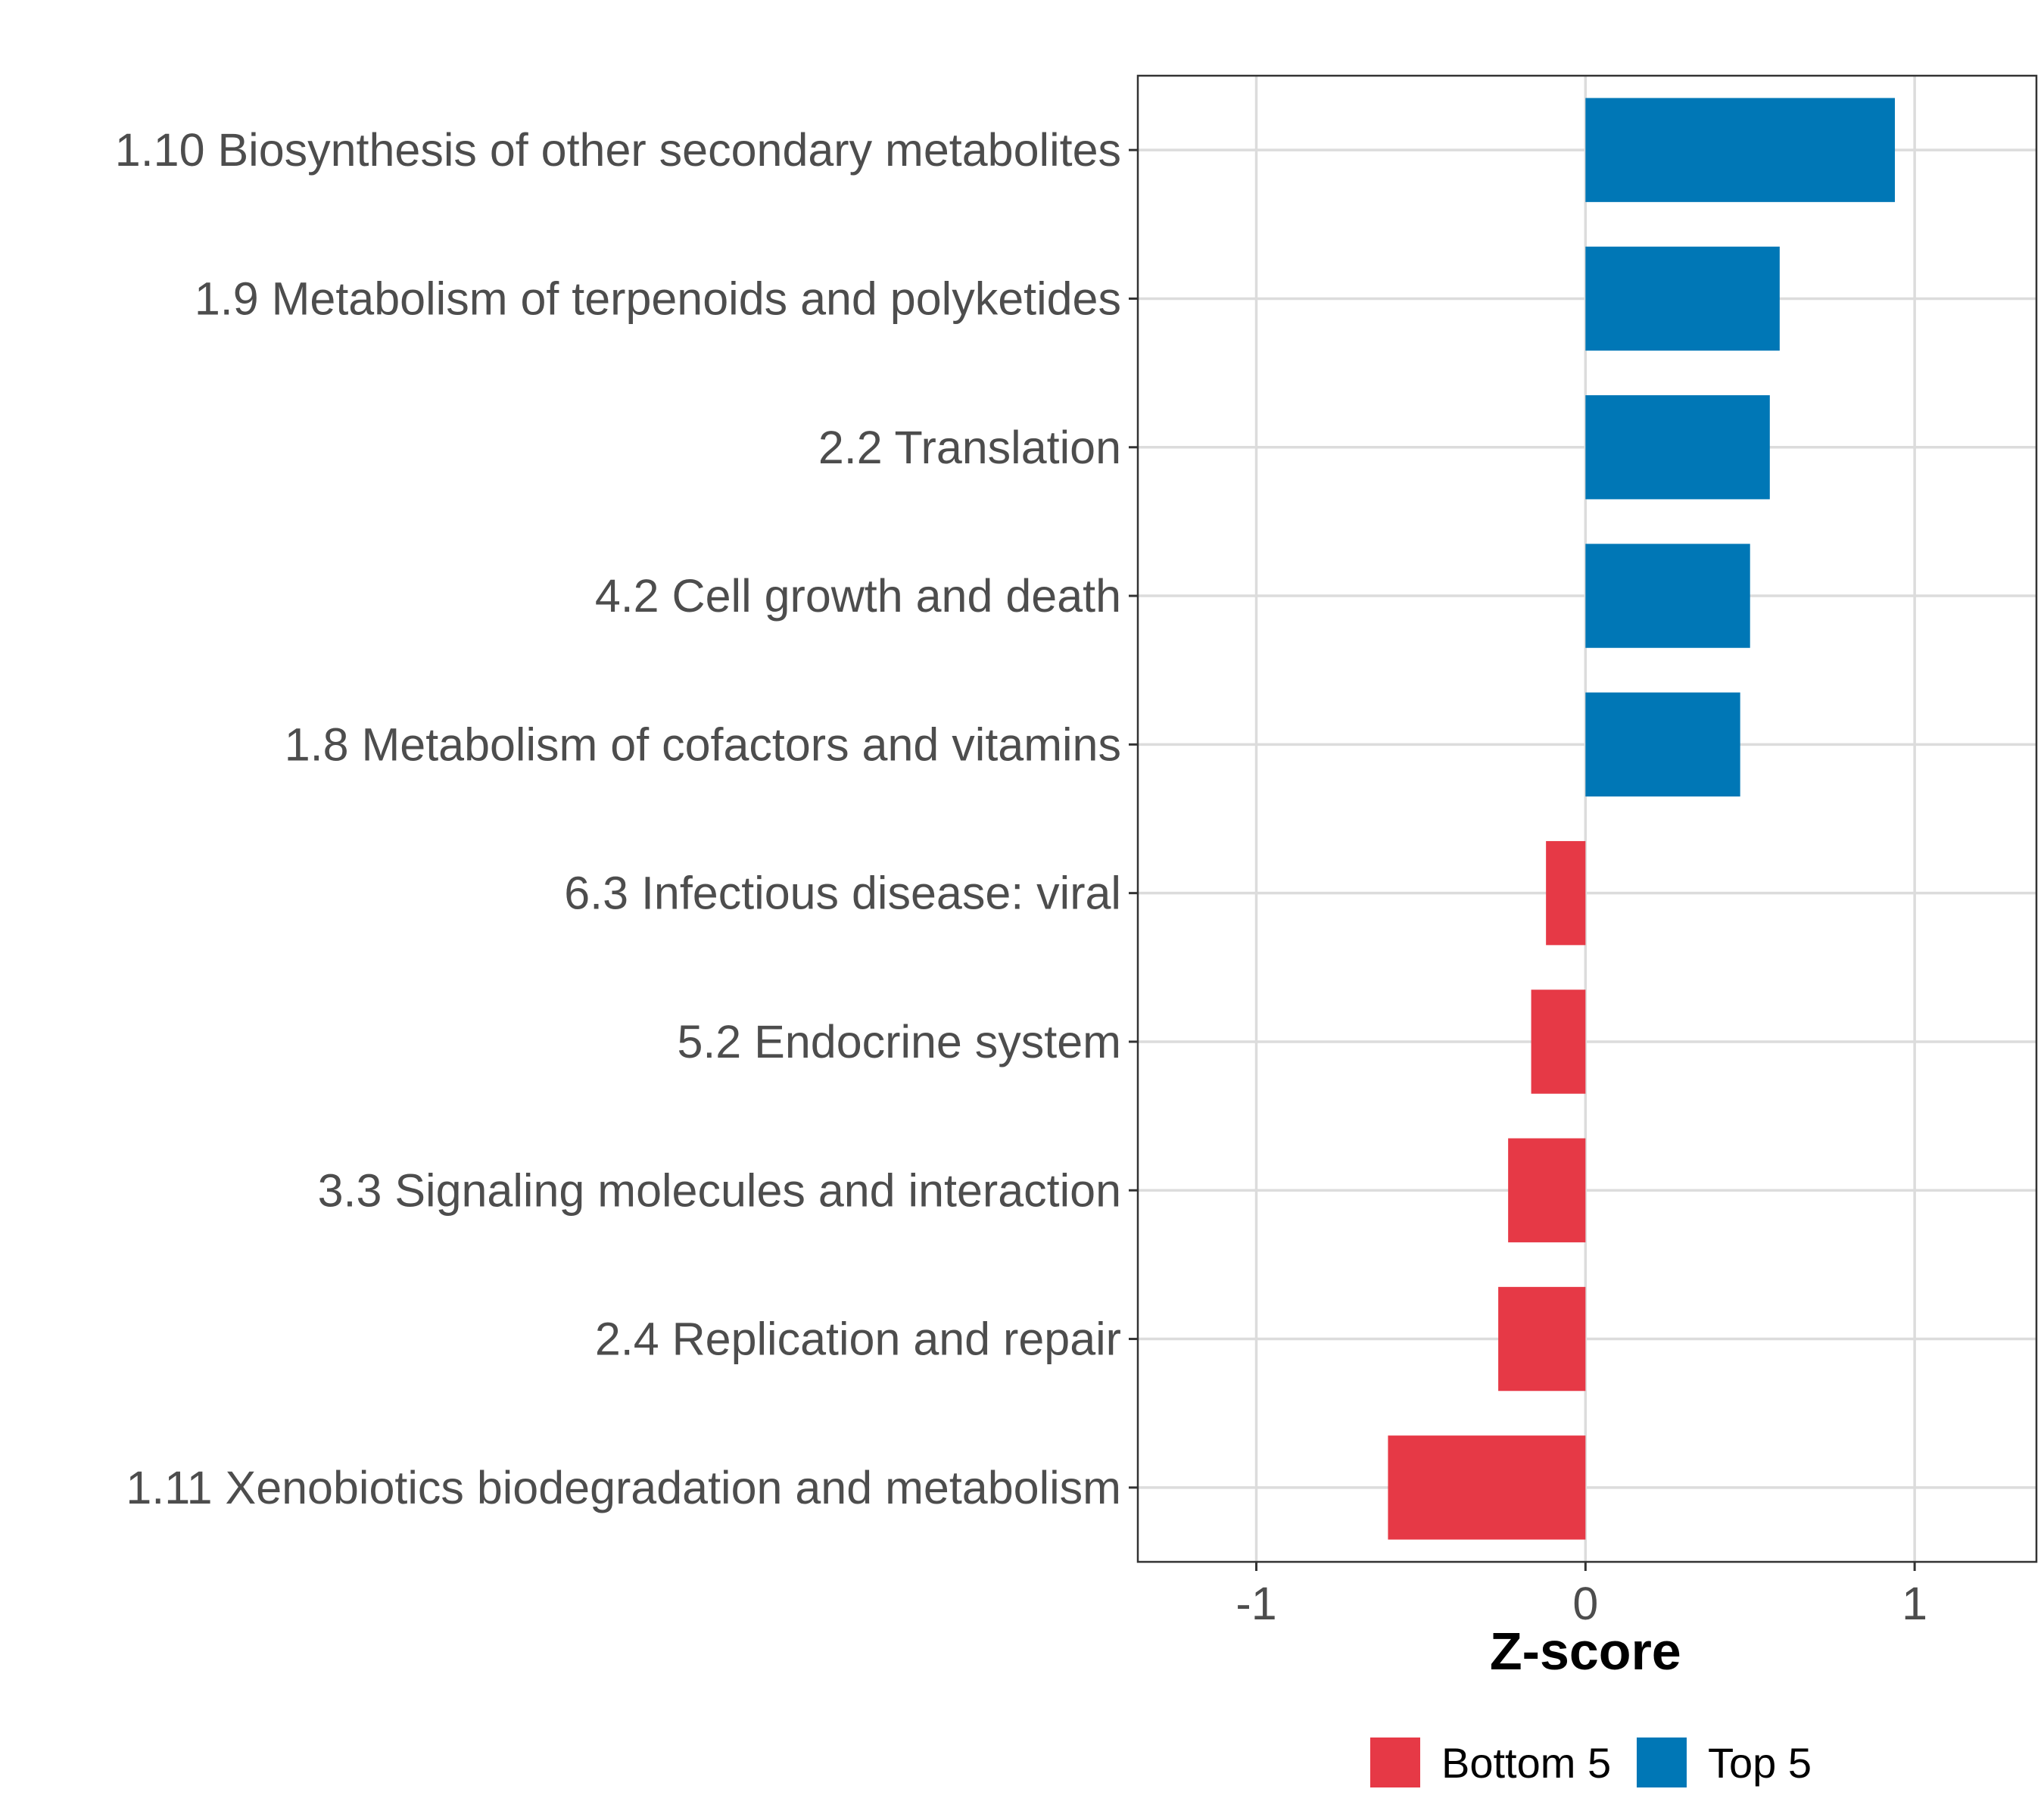 Image resolution: width=2044 pixels, height=1817 pixels. I want to click on x-axis: -1 0 1, so click(1581, 1595).